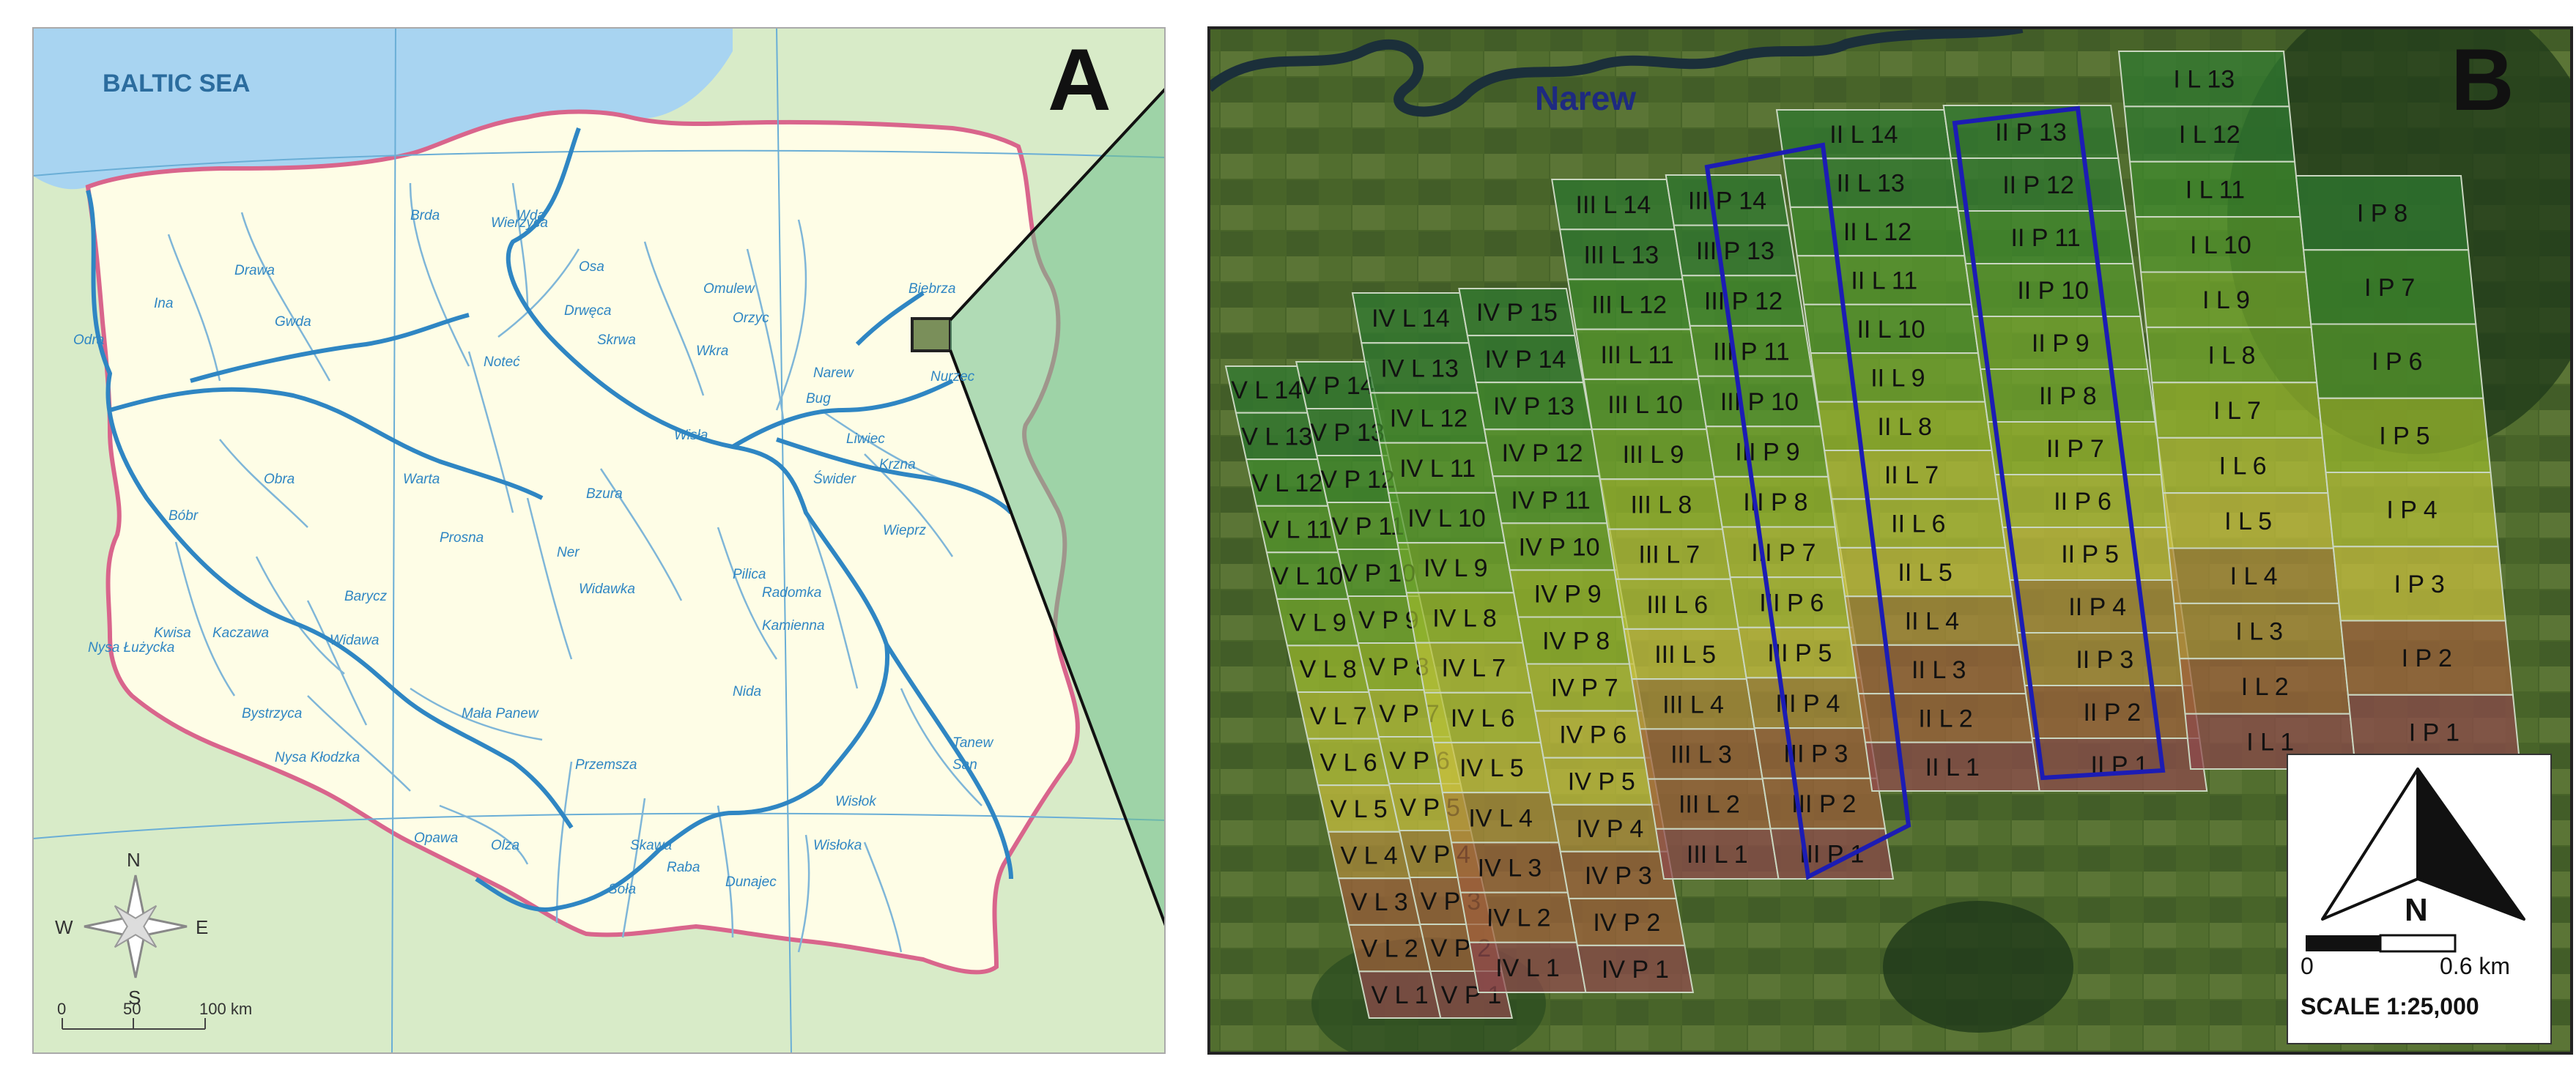 Image resolution: width=2576 pixels, height=1092 pixels. Describe the element at coordinates (1318, 623) in the screenshot. I see `plot-label: V L 9` at that location.